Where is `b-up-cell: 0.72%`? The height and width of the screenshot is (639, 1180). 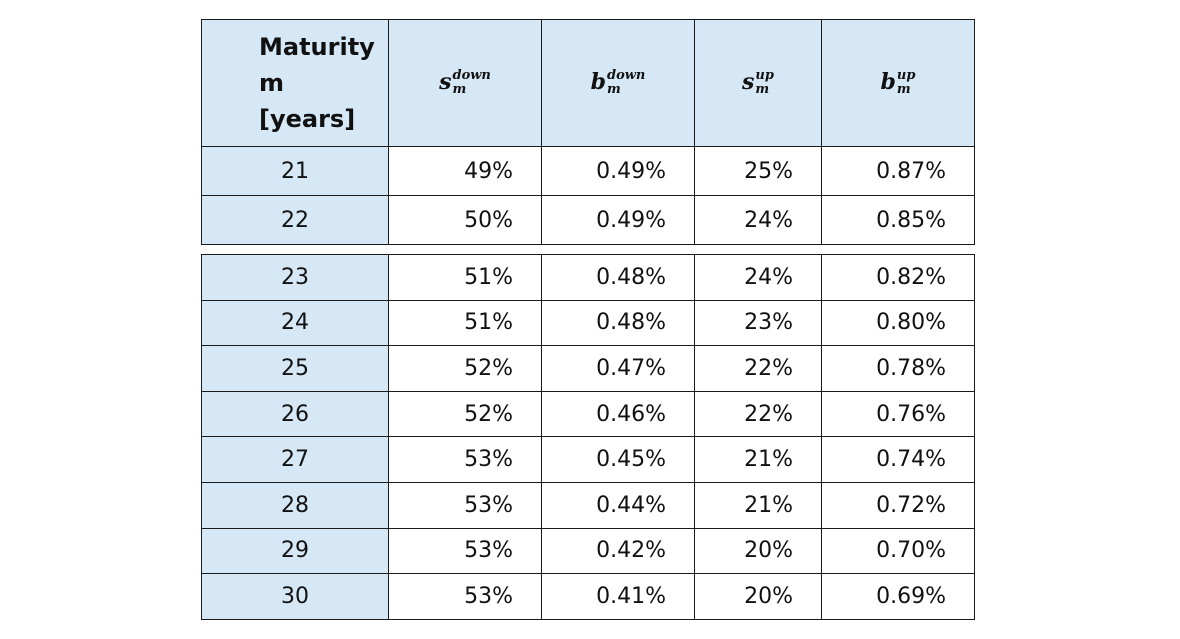 b-up-cell: 0.72% is located at coordinates (898, 505).